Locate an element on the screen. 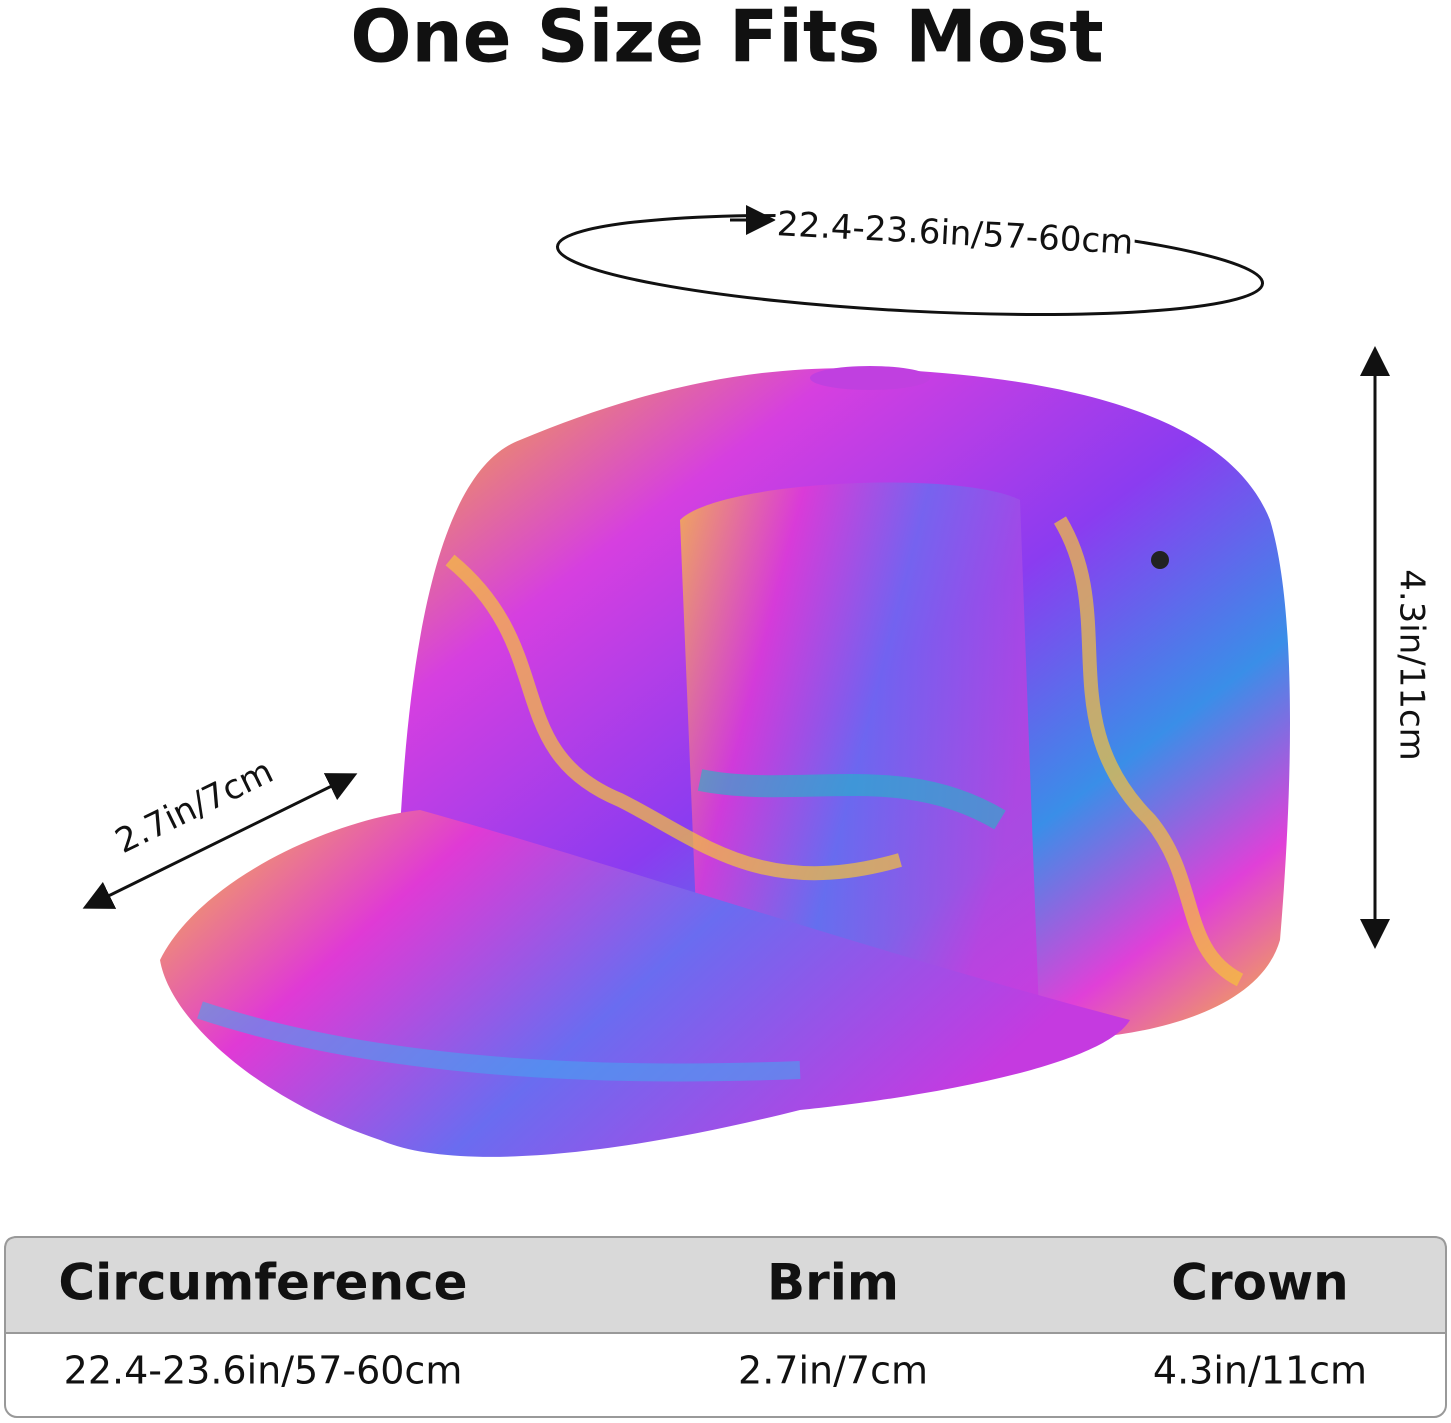  table-cell: 2.7in/7cm is located at coordinates (833, 1371).